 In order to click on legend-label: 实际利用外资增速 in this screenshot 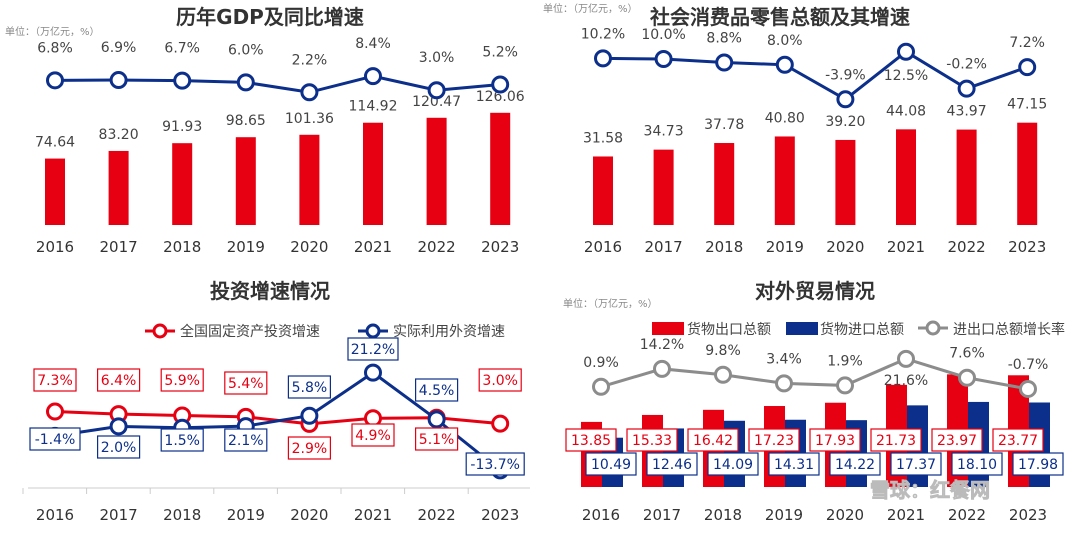, I will do `click(449, 332)`.